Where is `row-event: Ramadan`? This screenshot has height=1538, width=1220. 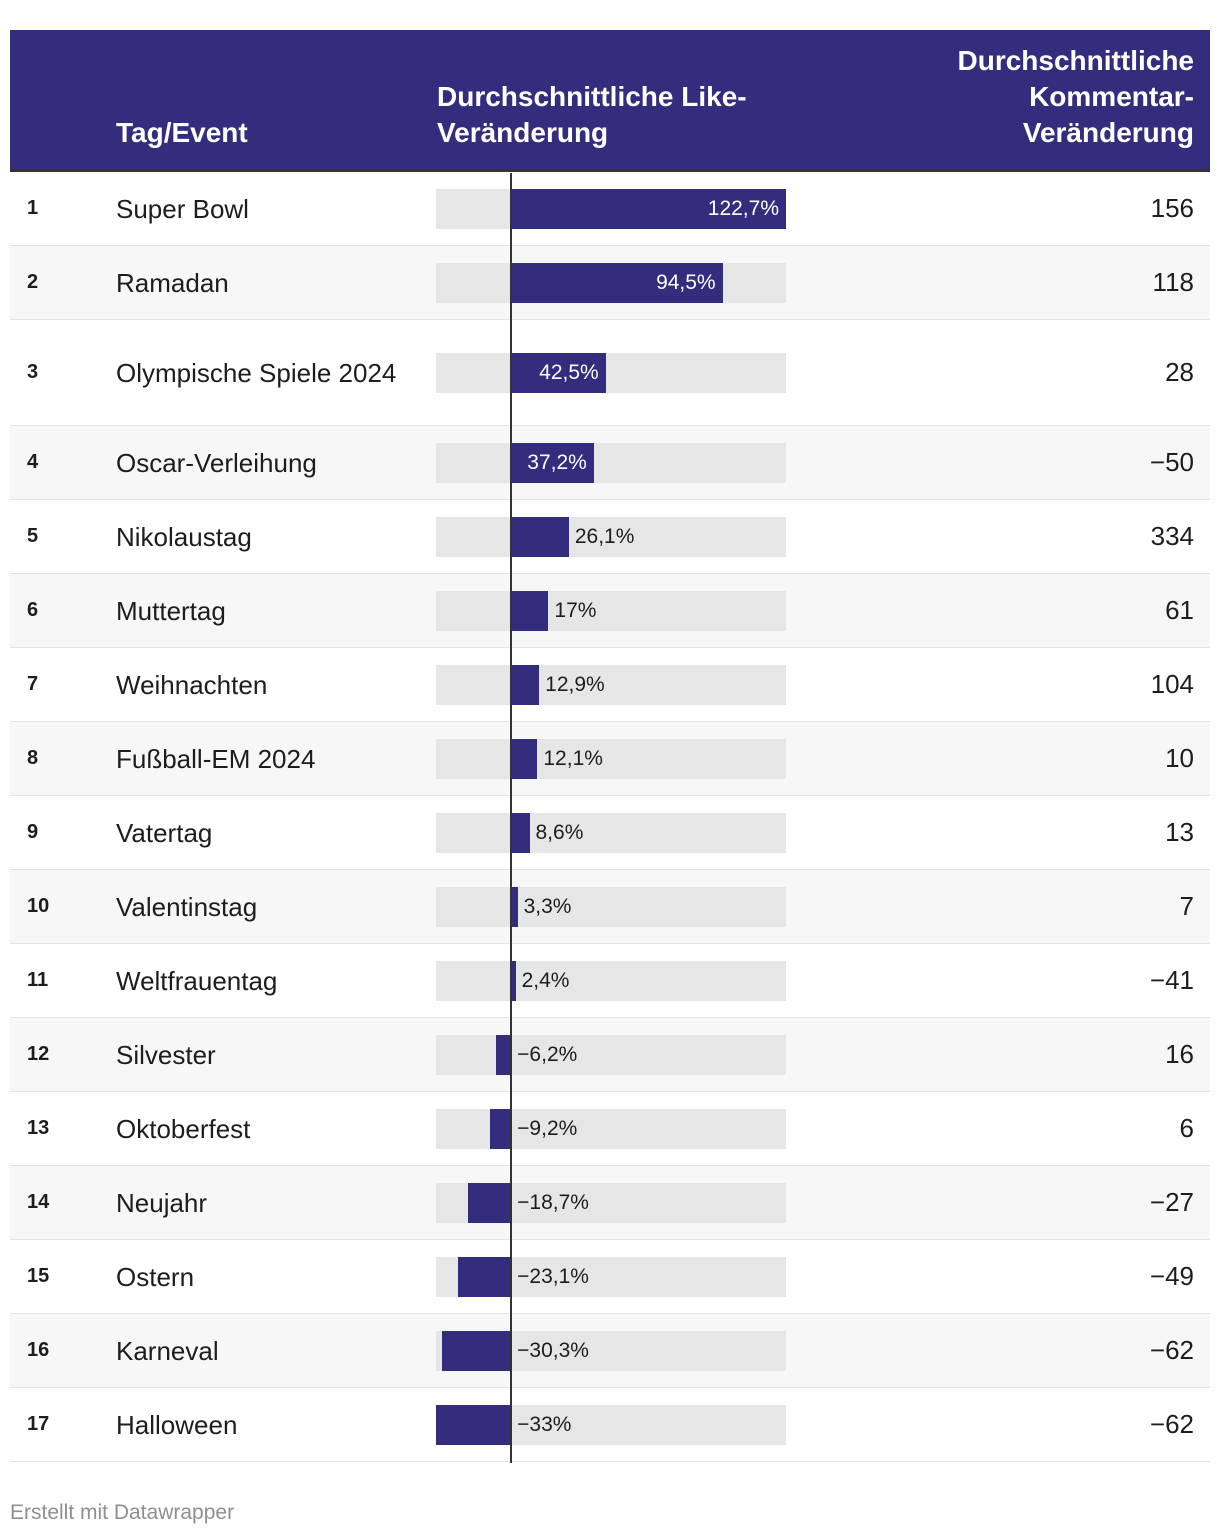
row-event: Ramadan is located at coordinates (172, 282).